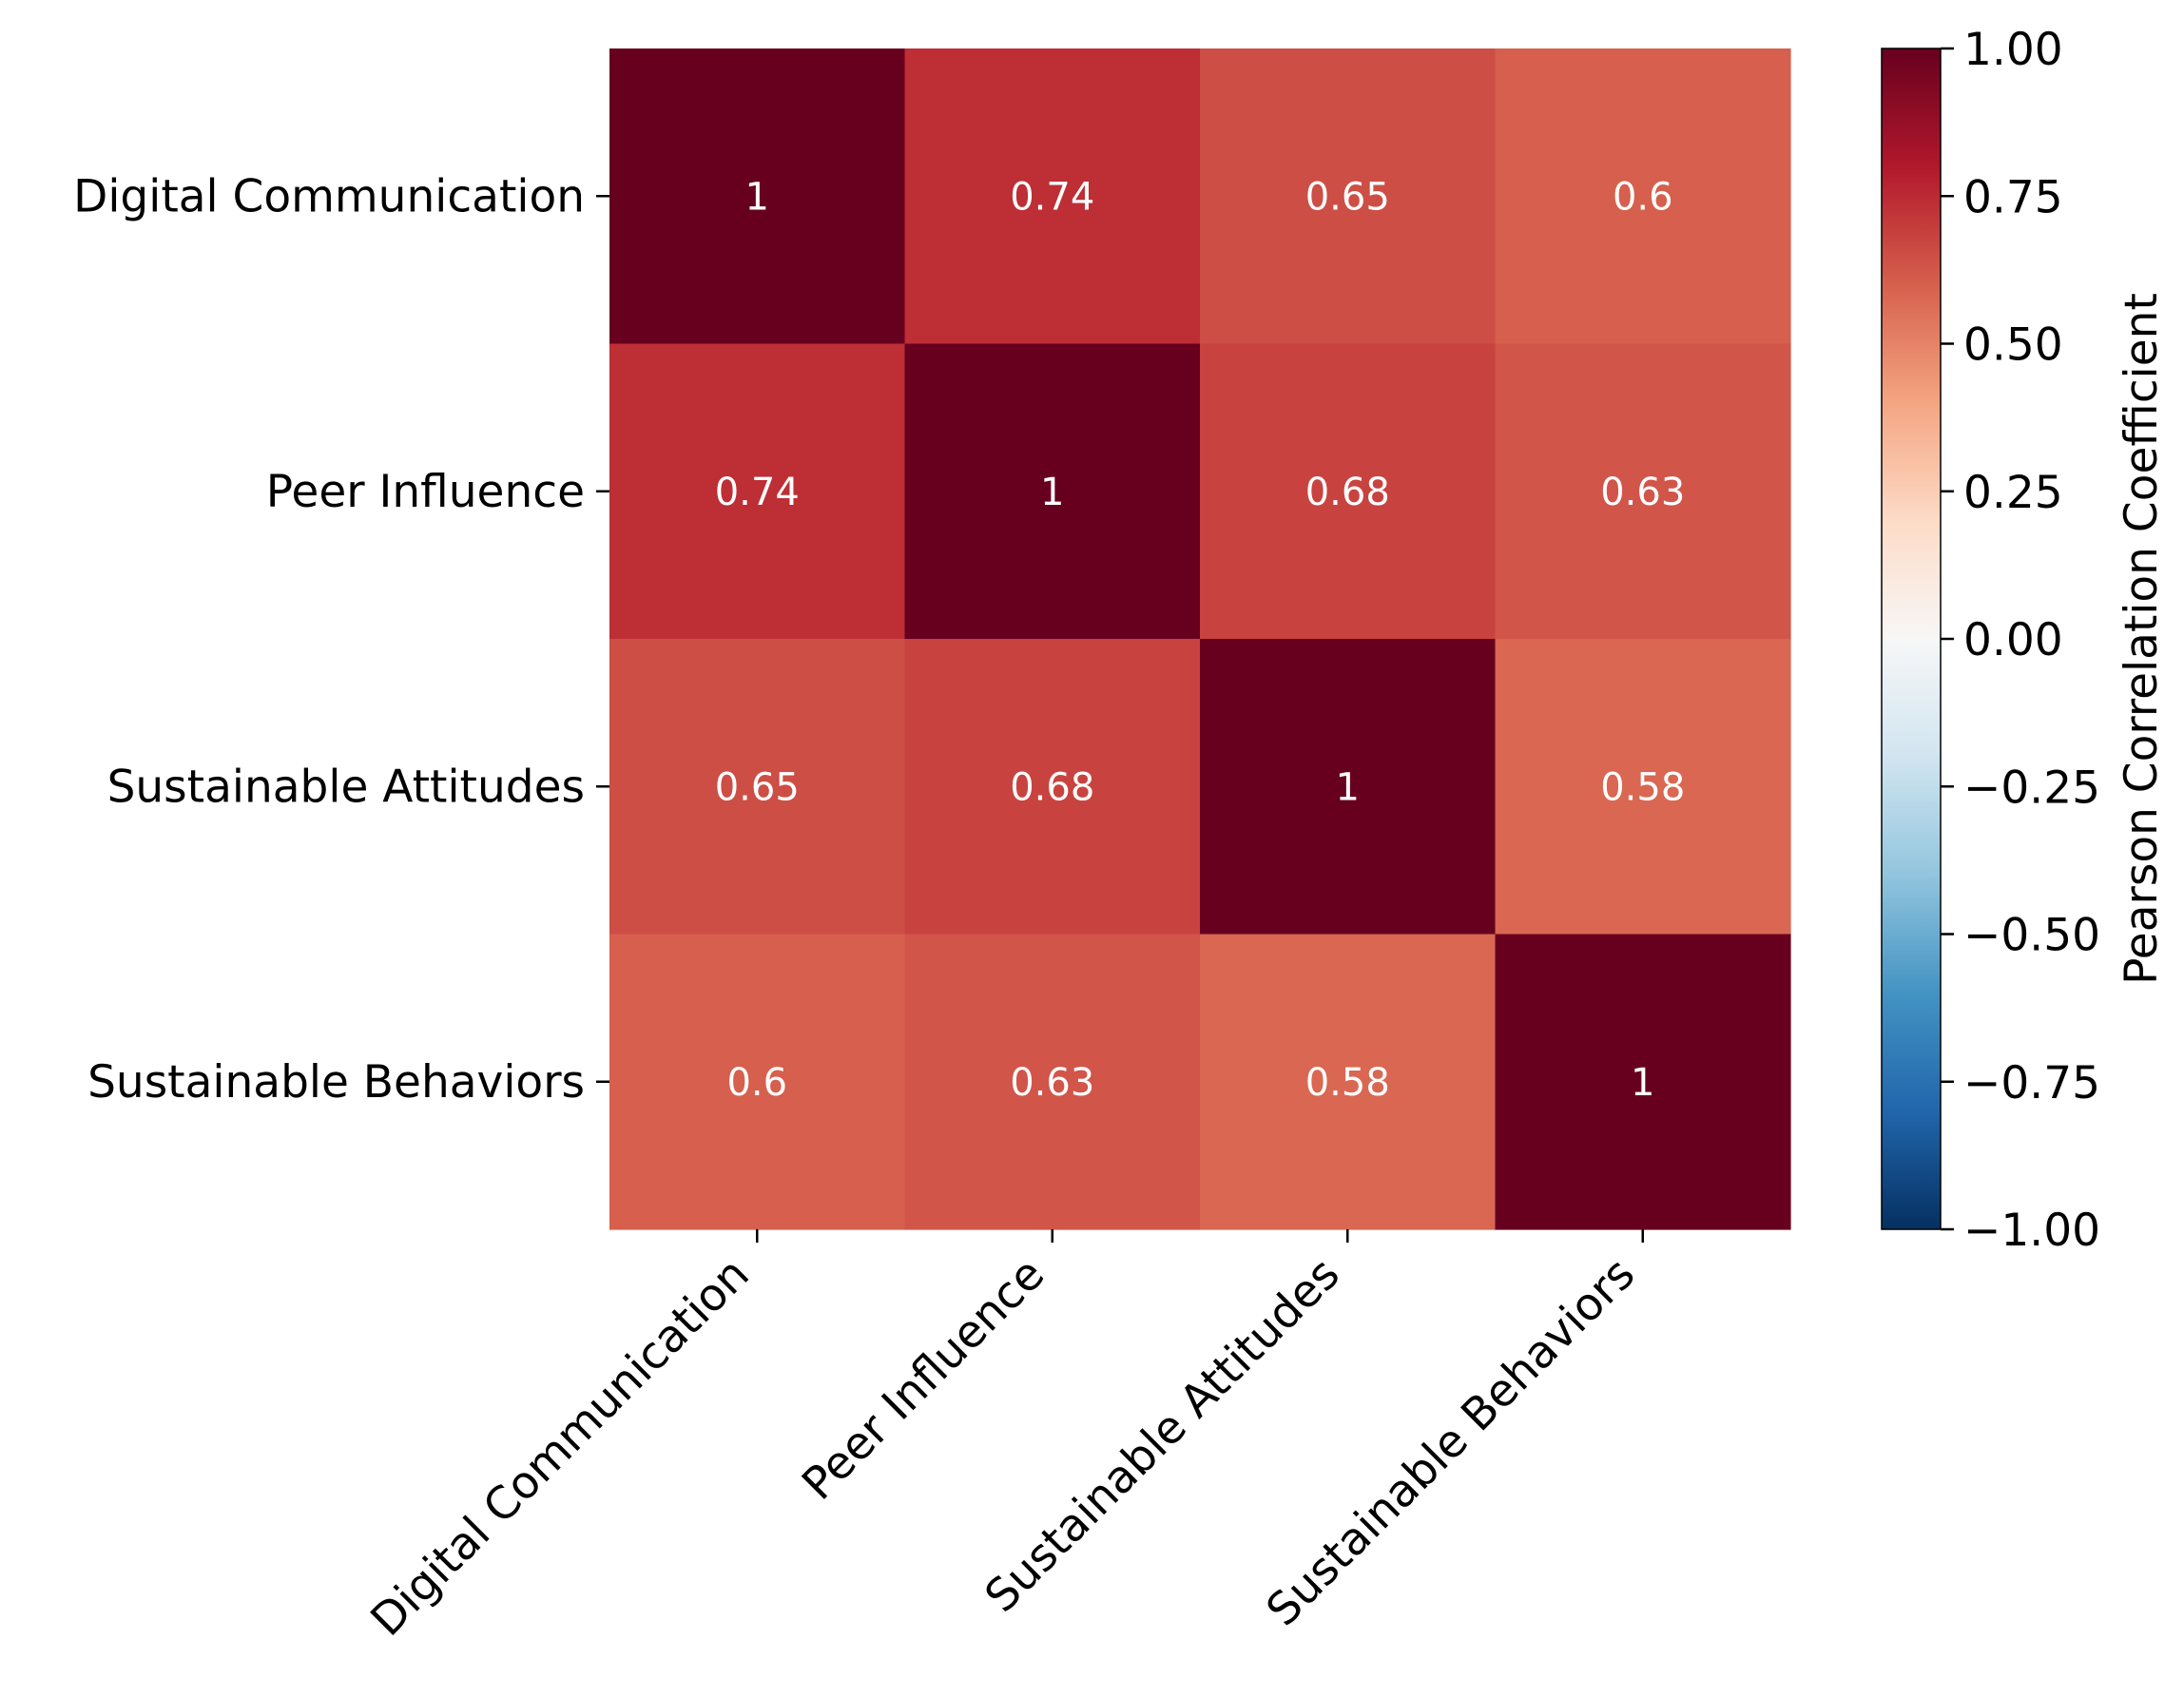 The width and height of the screenshot is (2184, 1698). I want to click on colorbar-tick-label: 0.50, so click(2013, 345).